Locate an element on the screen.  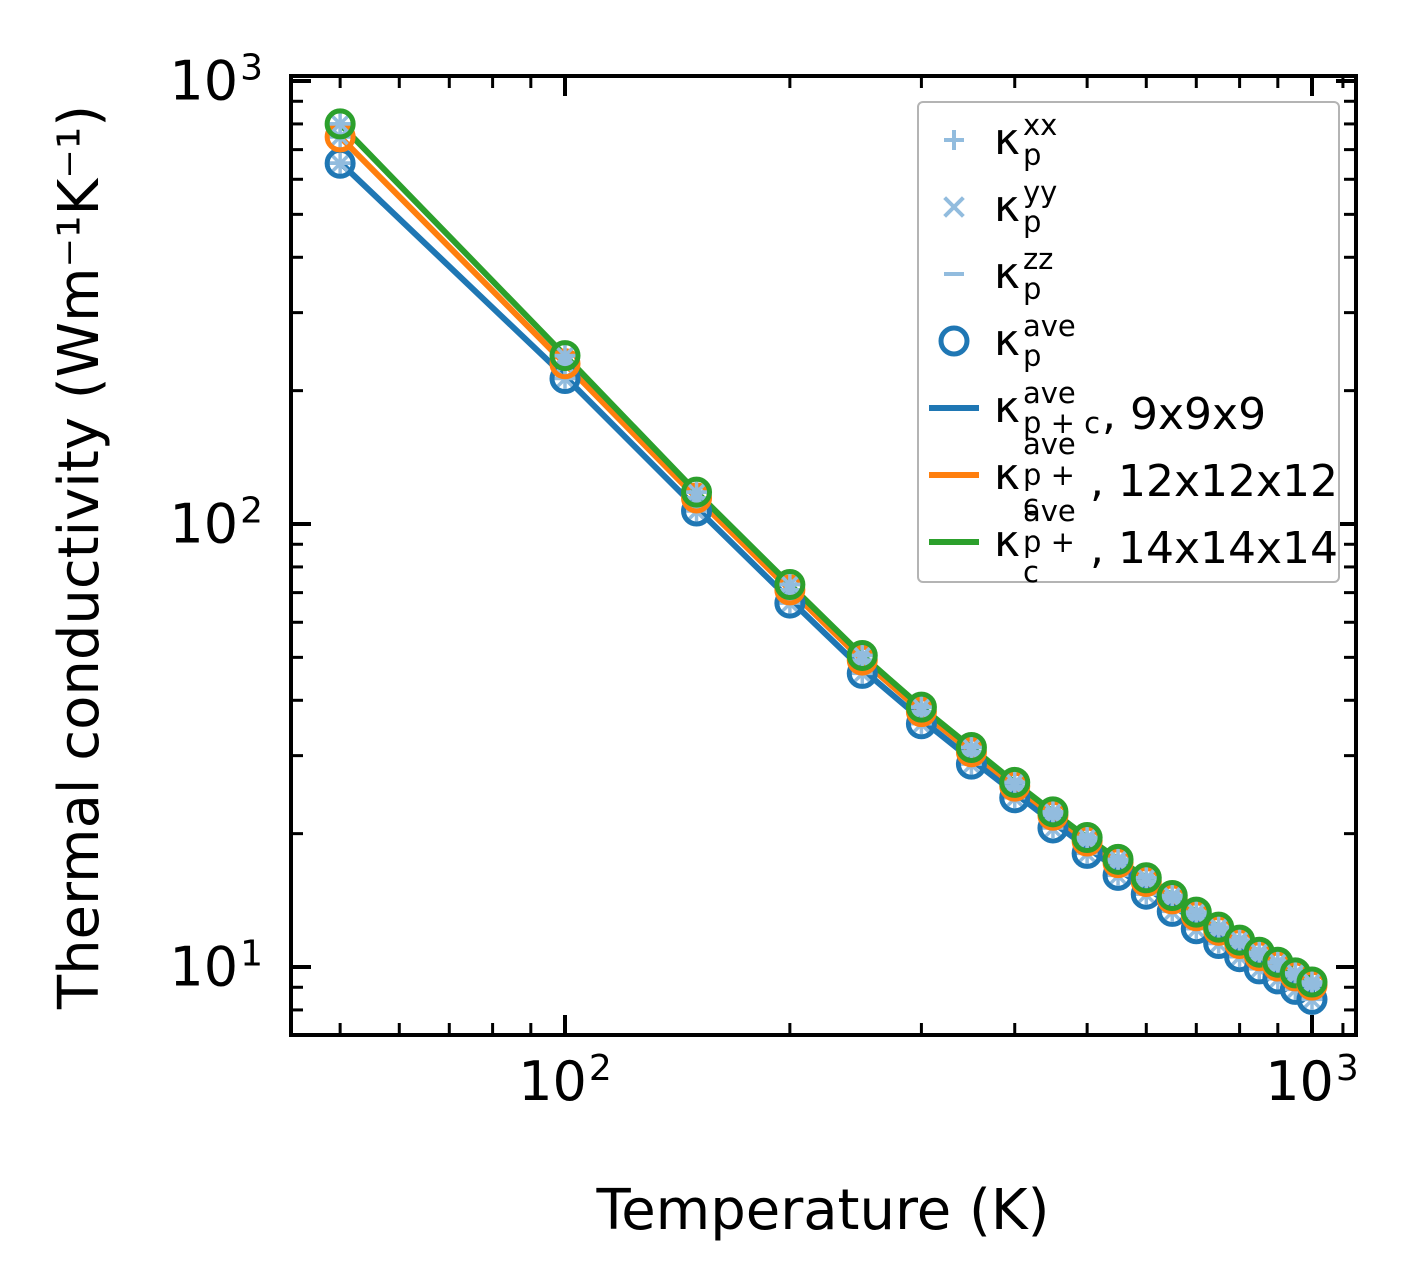
legend-label-kpc-9: κ ave p + c, 9x9x9 is located at coordinates (1130, 407).